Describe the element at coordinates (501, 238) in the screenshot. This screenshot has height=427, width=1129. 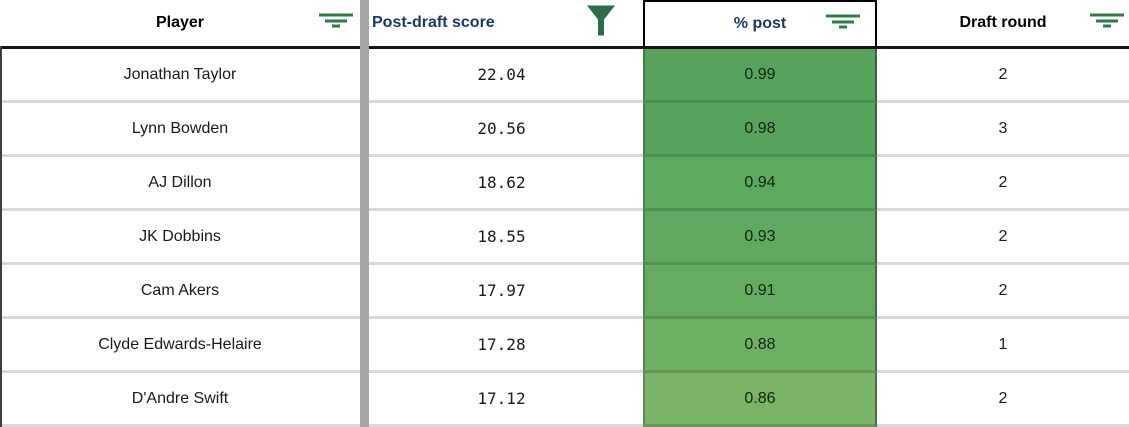
I see `post-draft-score-cell: 18.55` at that location.